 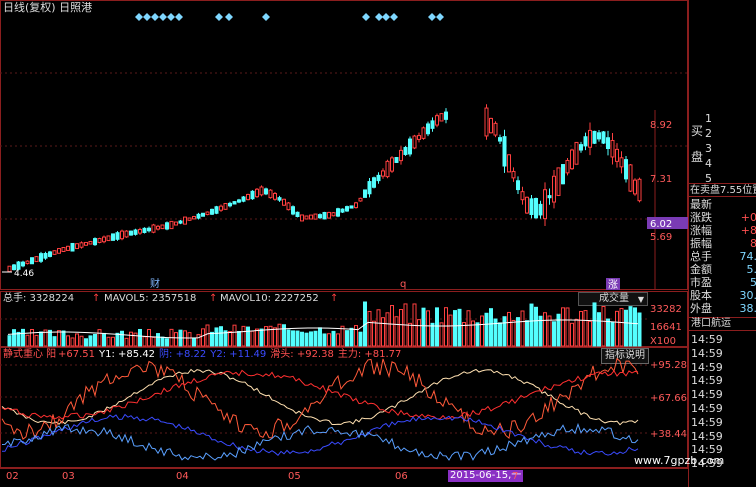 What do you see at coordinates (747, 256) in the screenshot?
I see `stat-value: 74.` at bounding box center [747, 256].